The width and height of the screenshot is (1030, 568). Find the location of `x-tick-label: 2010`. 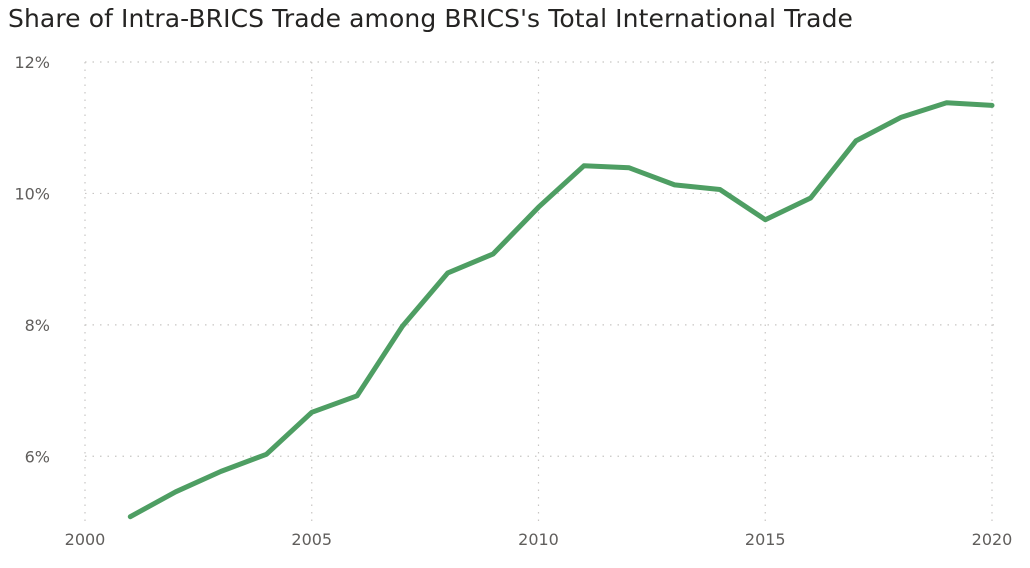

x-tick-label: 2010 is located at coordinates (538, 539).